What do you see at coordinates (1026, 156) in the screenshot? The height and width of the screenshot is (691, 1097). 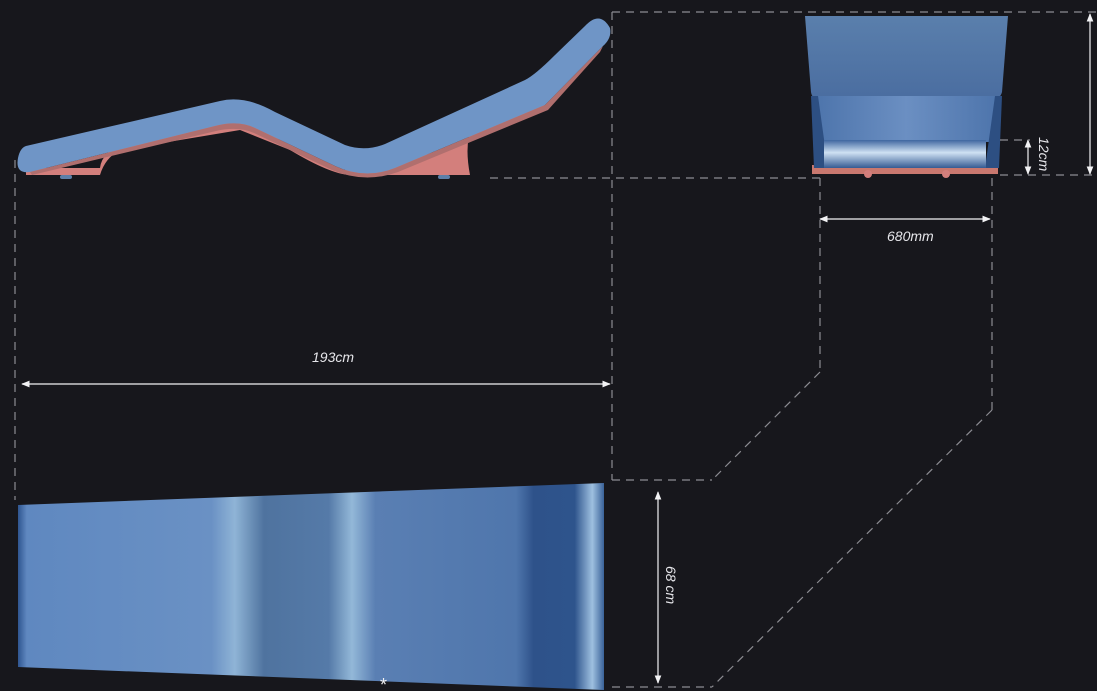 I see `dimension-base-height: 12cm` at bounding box center [1026, 156].